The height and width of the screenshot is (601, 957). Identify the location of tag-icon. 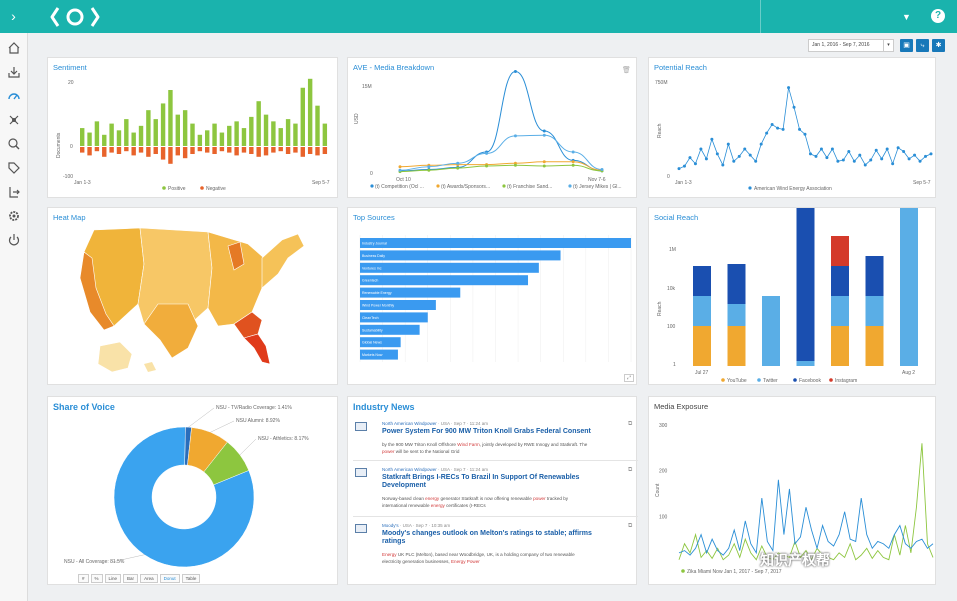
(14, 168).